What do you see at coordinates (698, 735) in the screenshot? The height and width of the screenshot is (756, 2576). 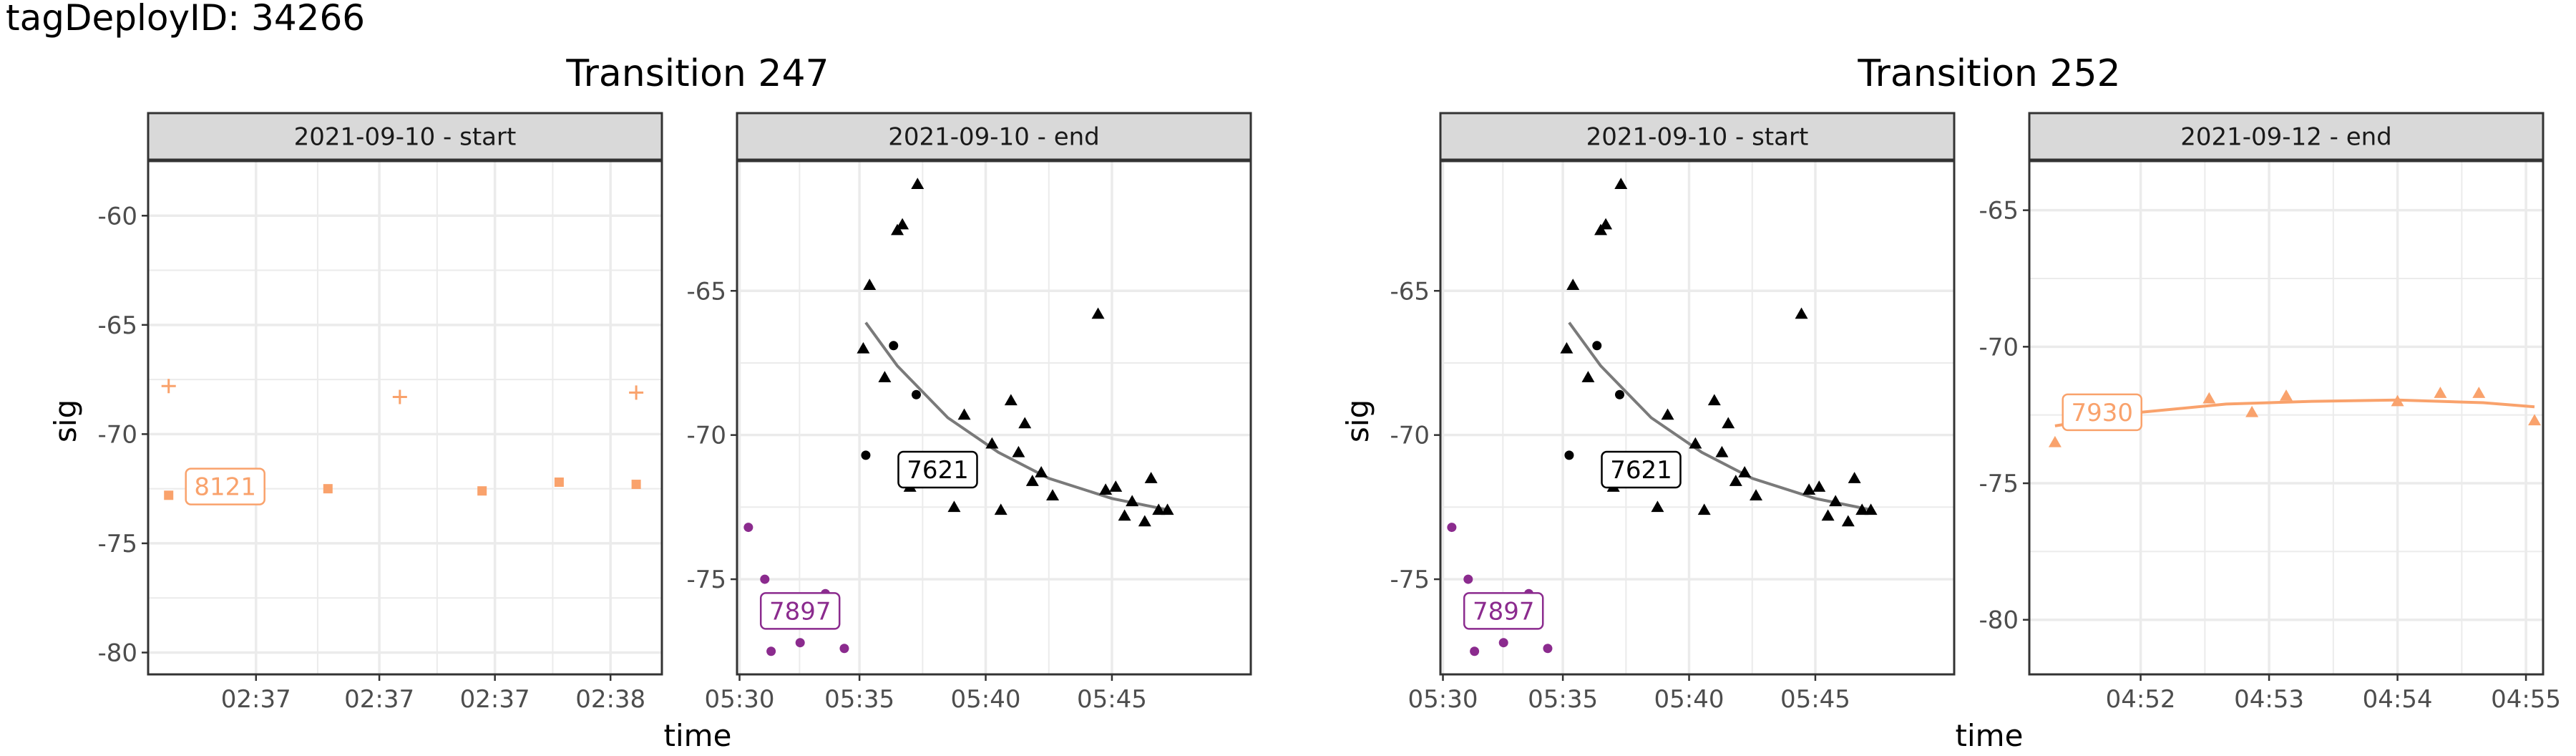 I see `x-axis-title-0: time` at bounding box center [698, 735].